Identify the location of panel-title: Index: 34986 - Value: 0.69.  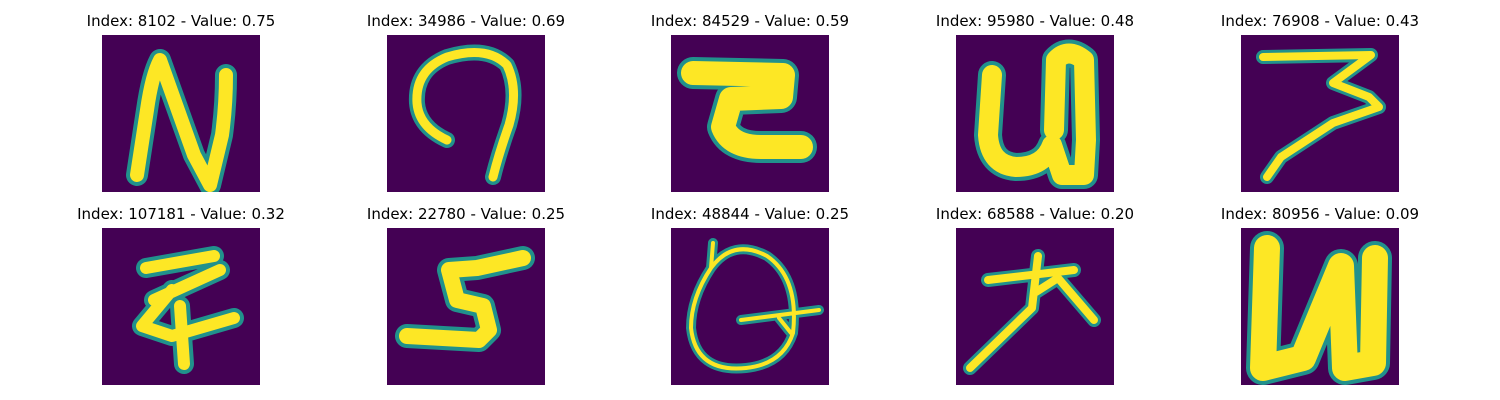
(466, 21).